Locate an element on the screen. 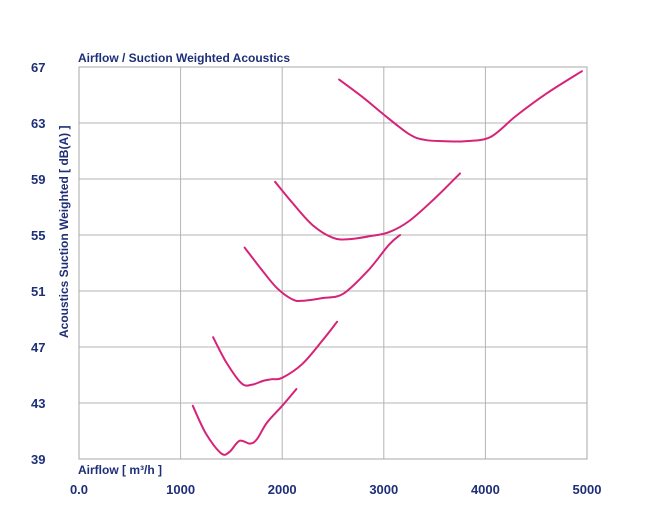  y-tick-label: 63 is located at coordinates (38, 123).